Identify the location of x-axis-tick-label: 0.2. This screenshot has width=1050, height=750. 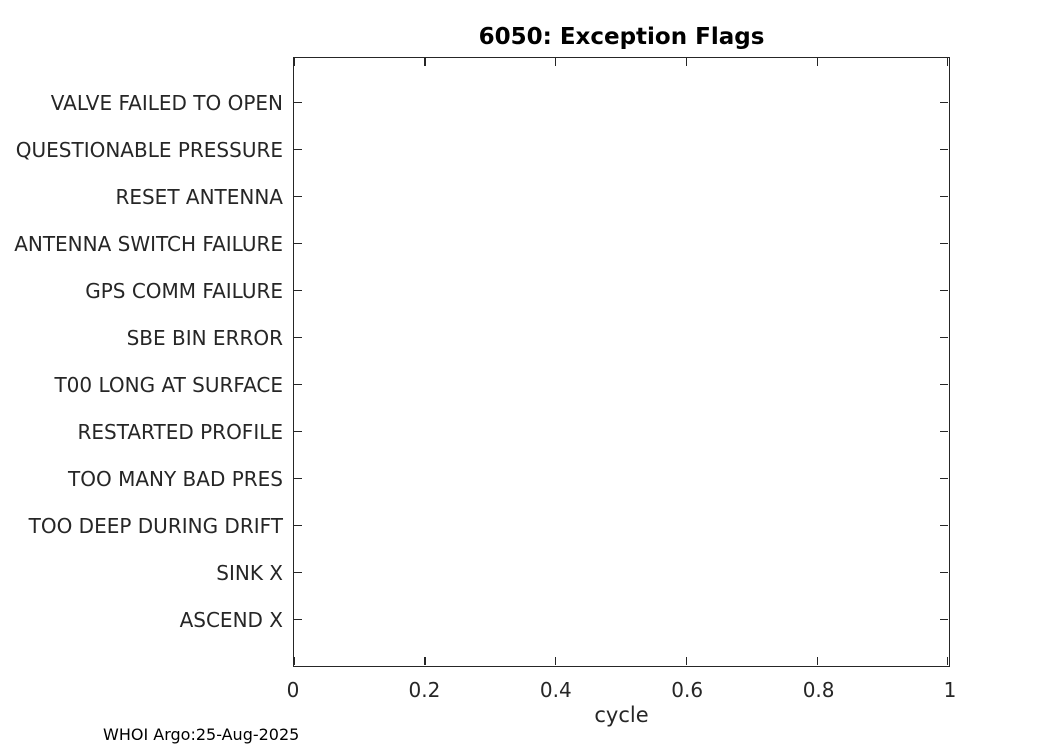
(424, 690).